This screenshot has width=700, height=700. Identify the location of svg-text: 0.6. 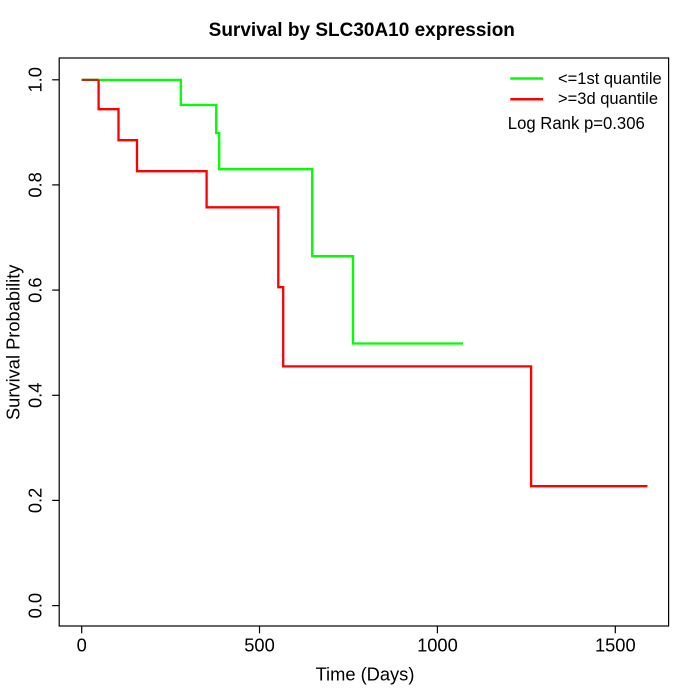
(35, 289).